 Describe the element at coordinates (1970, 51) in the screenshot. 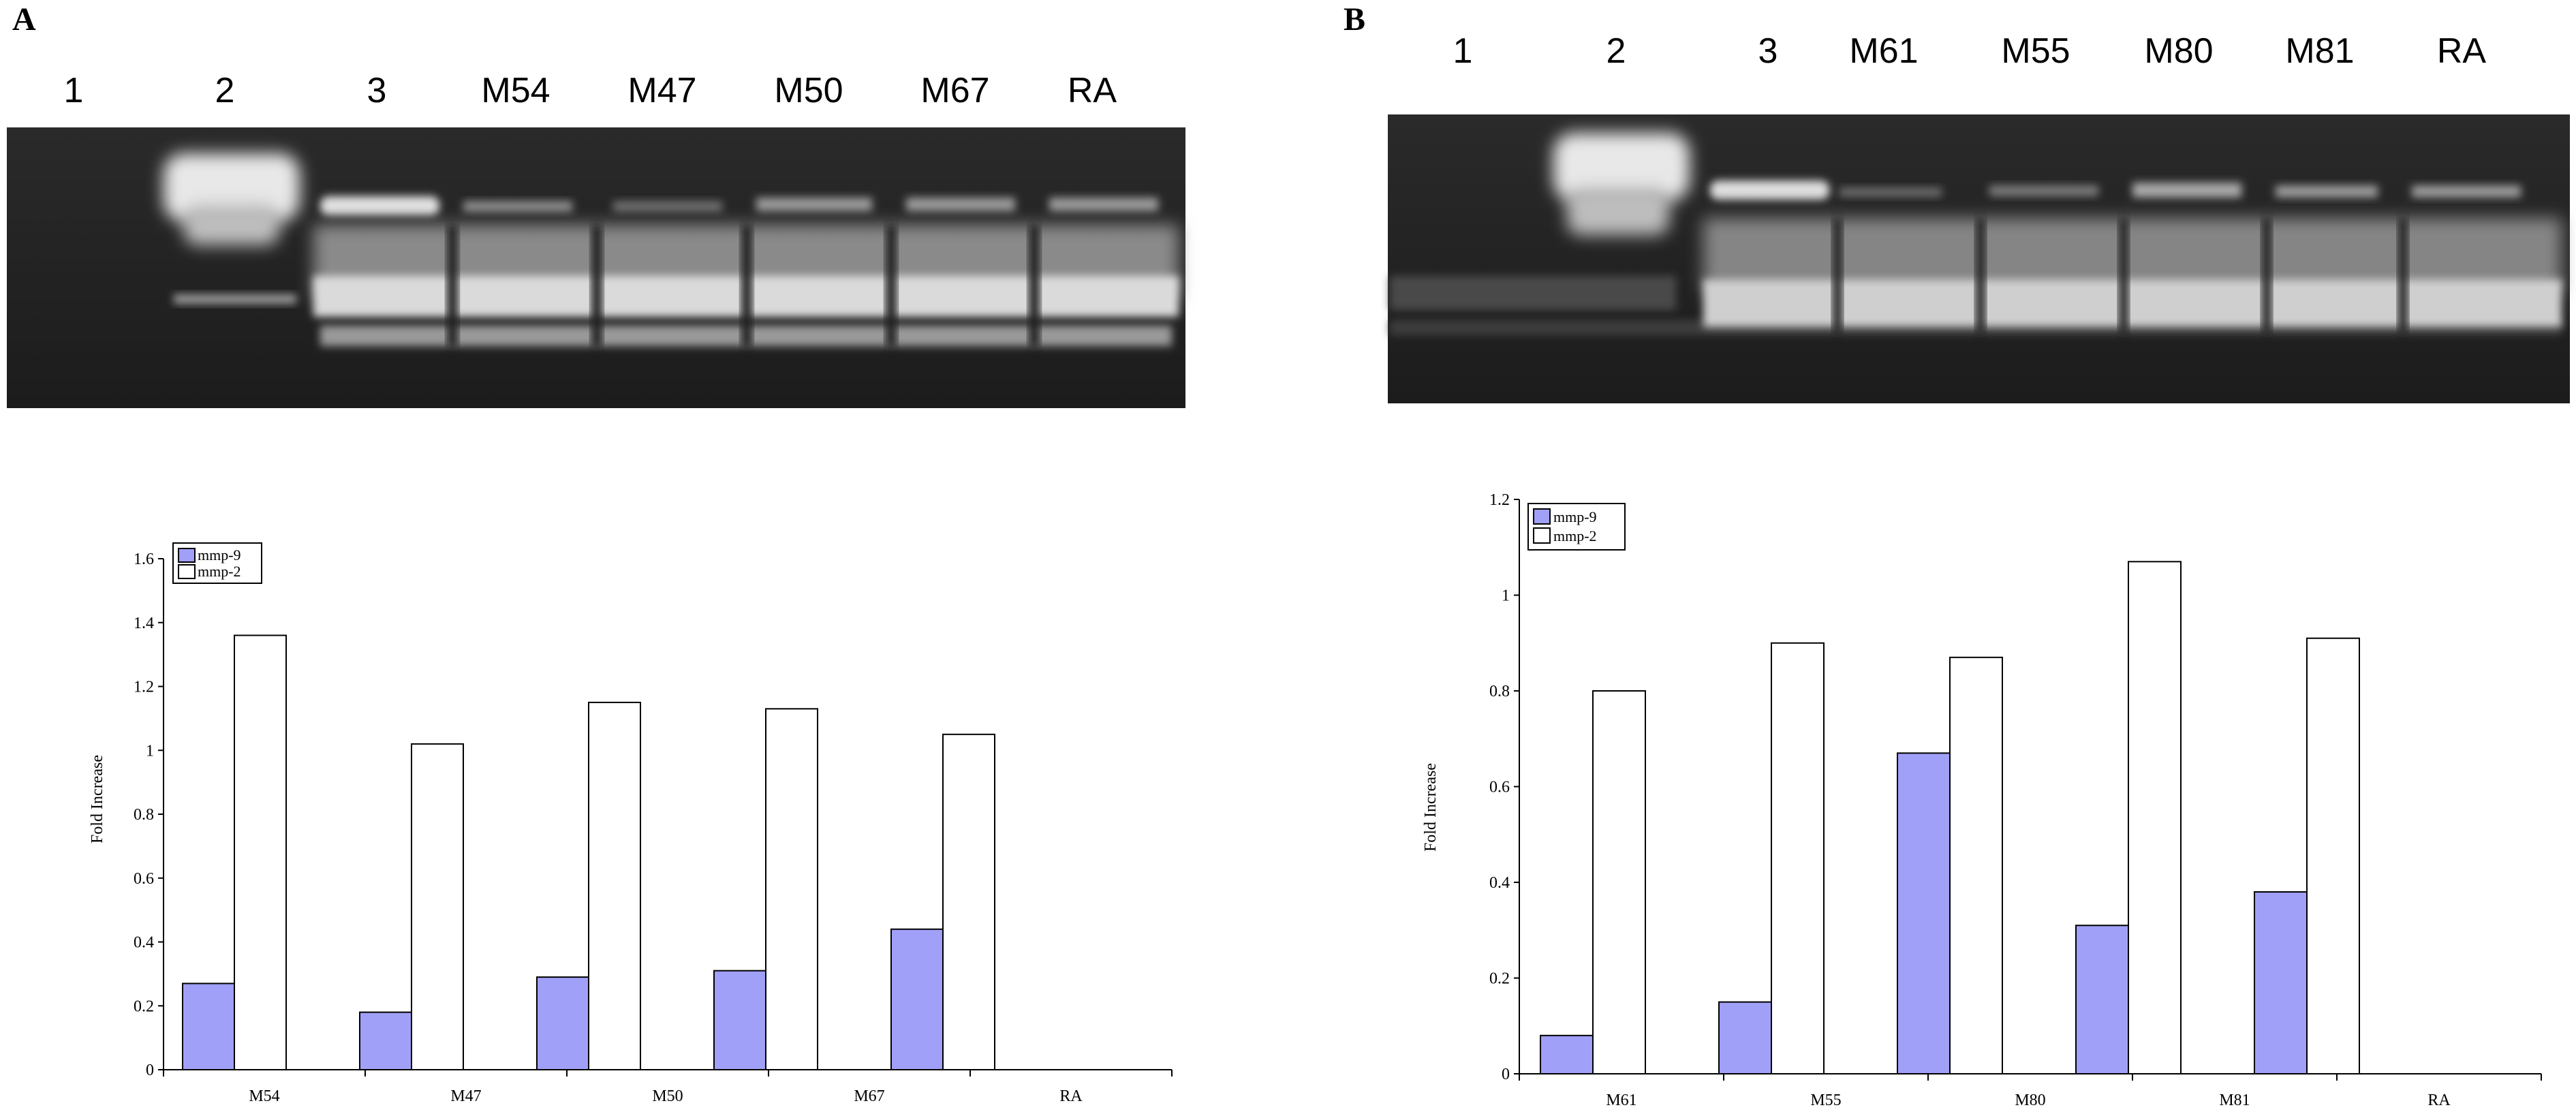

I see `lane-labels-b: 1 2 3 M61 M55 M80 M81 RA` at that location.